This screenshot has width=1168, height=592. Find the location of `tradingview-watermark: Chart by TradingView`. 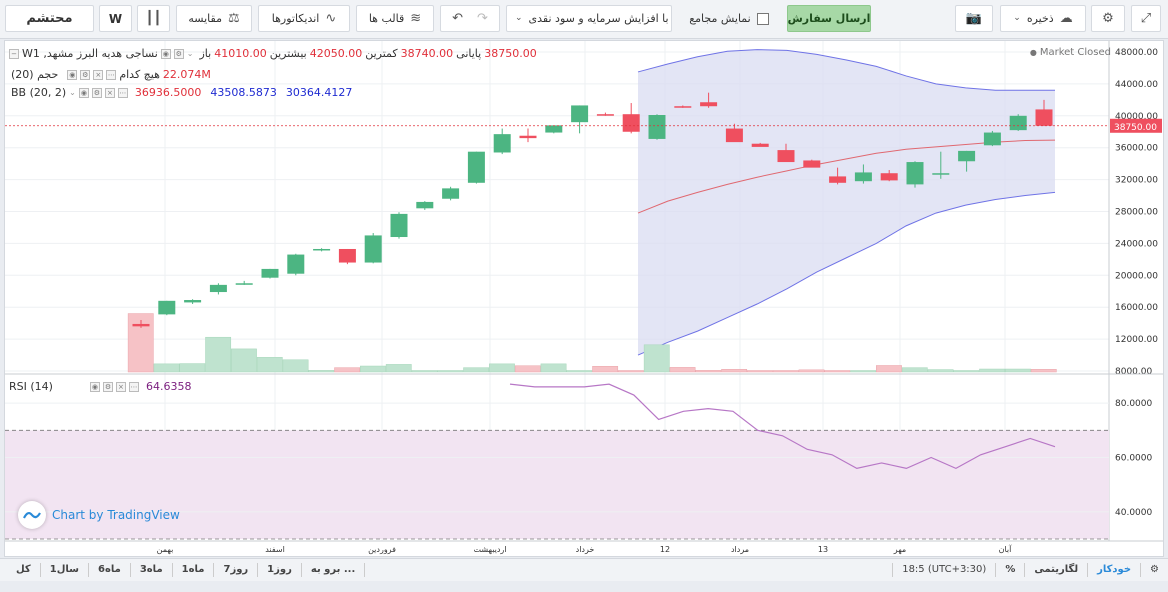

tradingview-watermark: Chart by TradingView is located at coordinates (99, 515).